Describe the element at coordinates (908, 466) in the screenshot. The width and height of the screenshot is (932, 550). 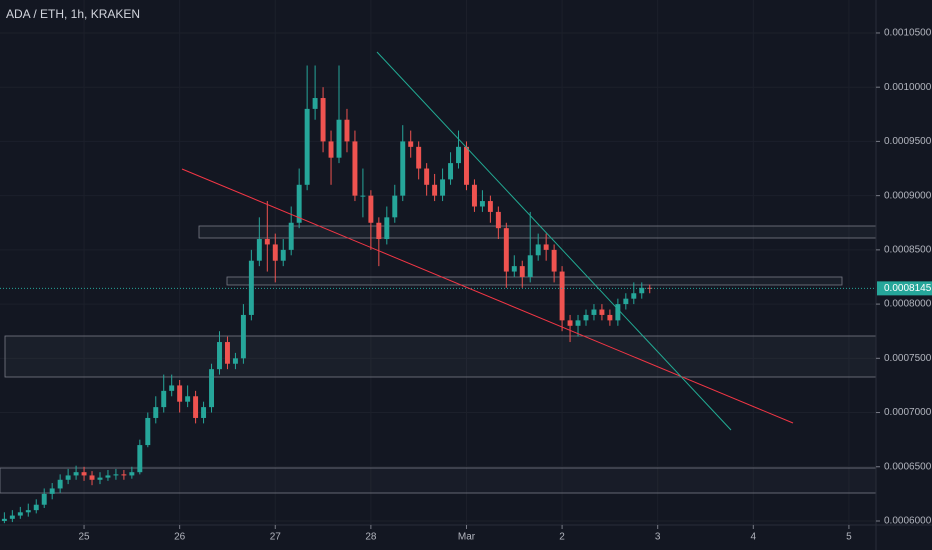
I see `y-tick-label: 0.0006500` at that location.